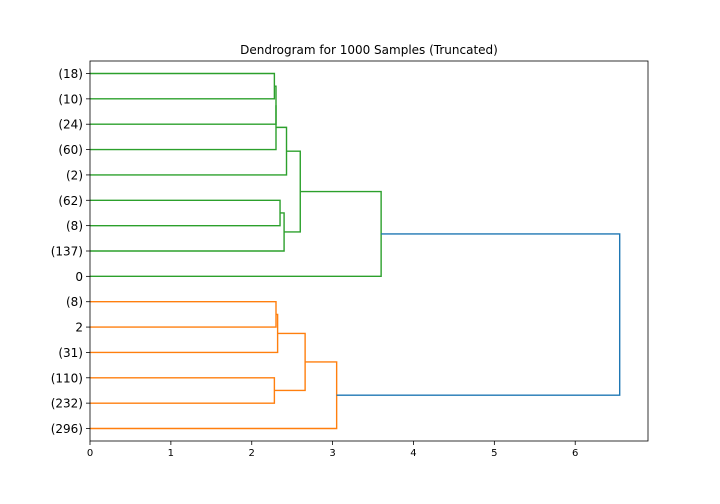 The height and width of the screenshot is (504, 720). I want to click on x-tick-label: 5, so click(494, 453).